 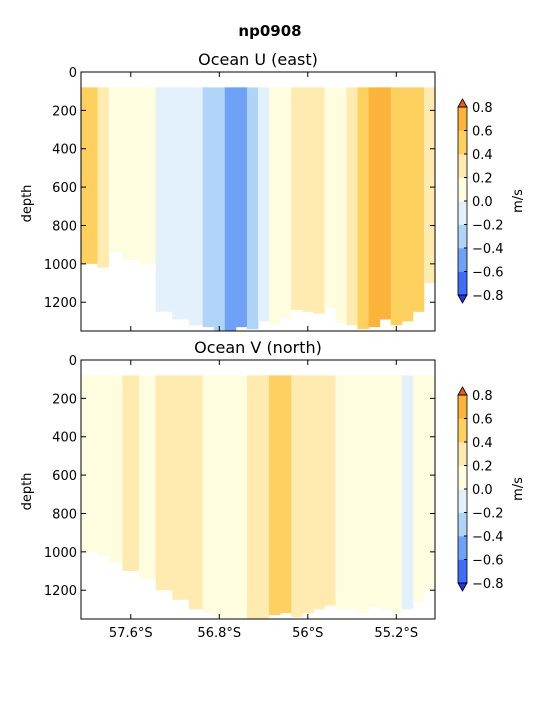 What do you see at coordinates (488, 249) in the screenshot?
I see `colorbar-tick-label: −0.4` at bounding box center [488, 249].